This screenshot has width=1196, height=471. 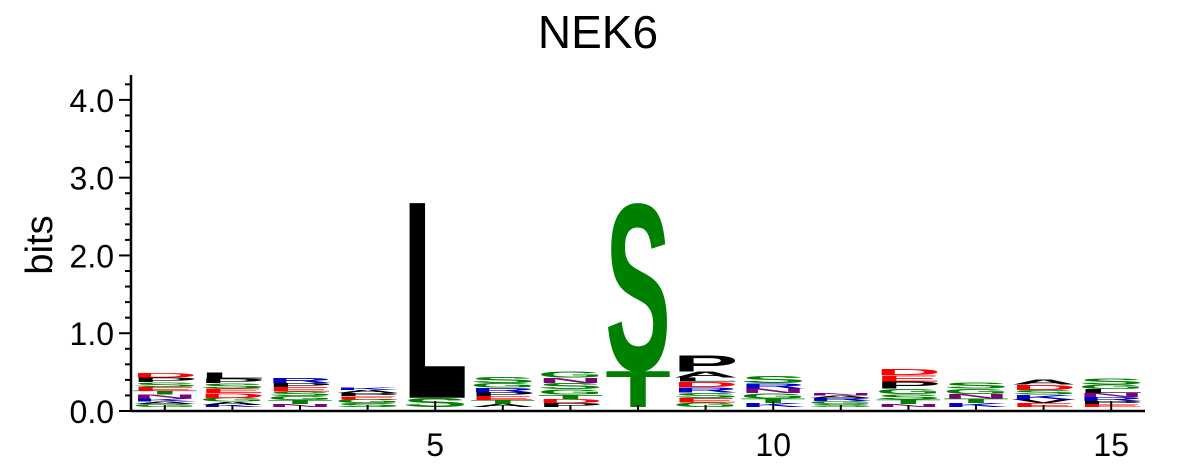 What do you see at coordinates (92, 256) in the screenshot?
I see `y-tick-label: 2.0` at bounding box center [92, 256].